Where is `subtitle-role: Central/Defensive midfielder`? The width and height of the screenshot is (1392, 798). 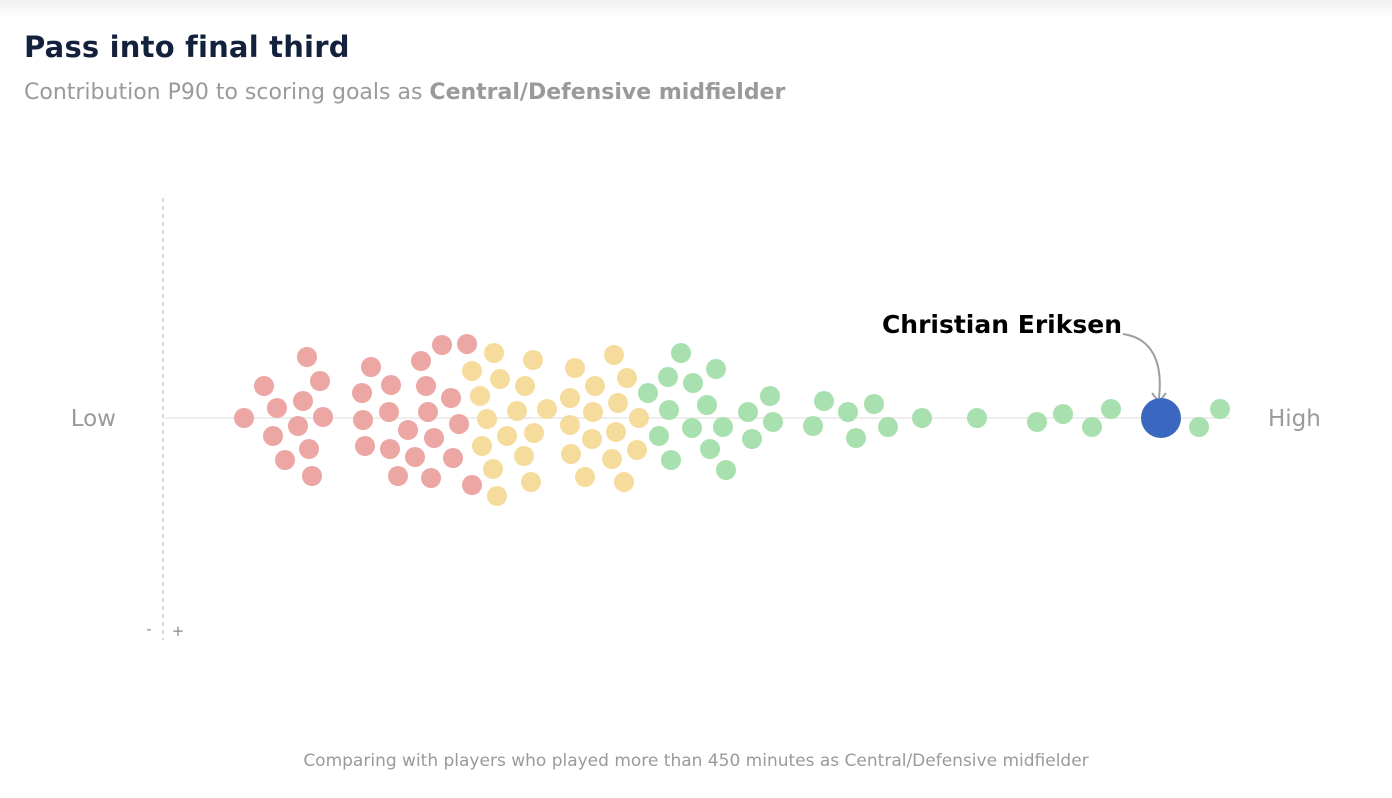 subtitle-role: Central/Defensive midfielder is located at coordinates (607, 92).